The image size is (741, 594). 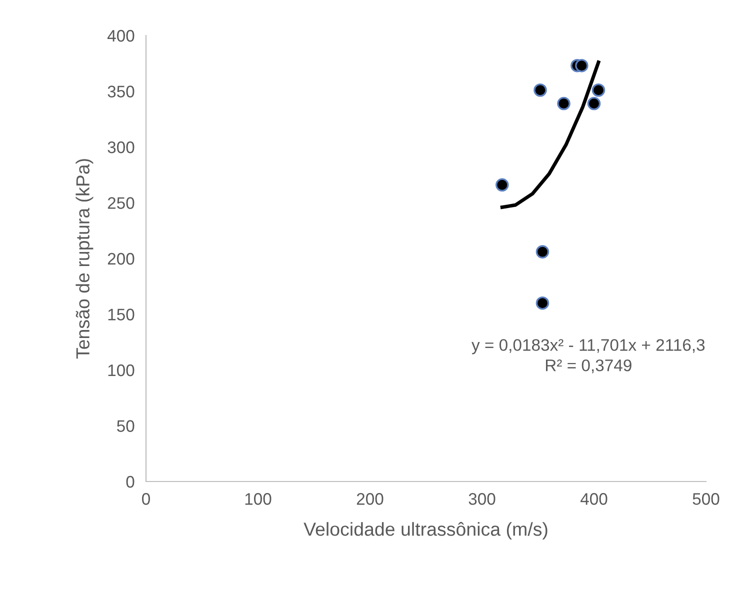 I want to click on y-tick-label: 50, so click(x=125, y=426).